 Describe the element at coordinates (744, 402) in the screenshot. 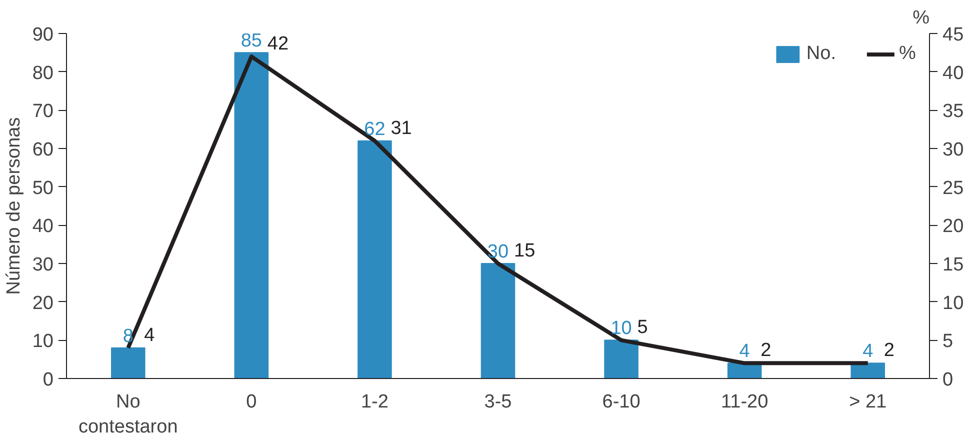

I see `x-tick-label: 11-20` at that location.